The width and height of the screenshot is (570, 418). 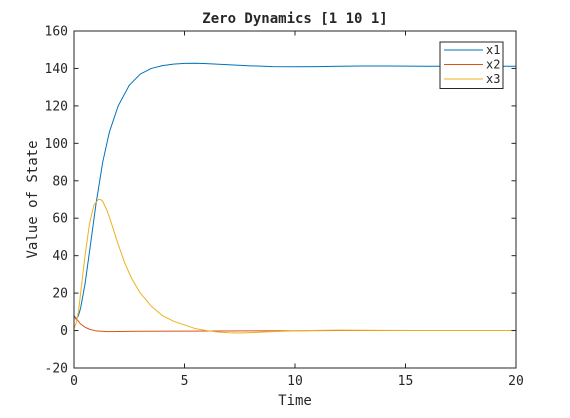 I want to click on x-tick-label: 5, so click(x=185, y=381).